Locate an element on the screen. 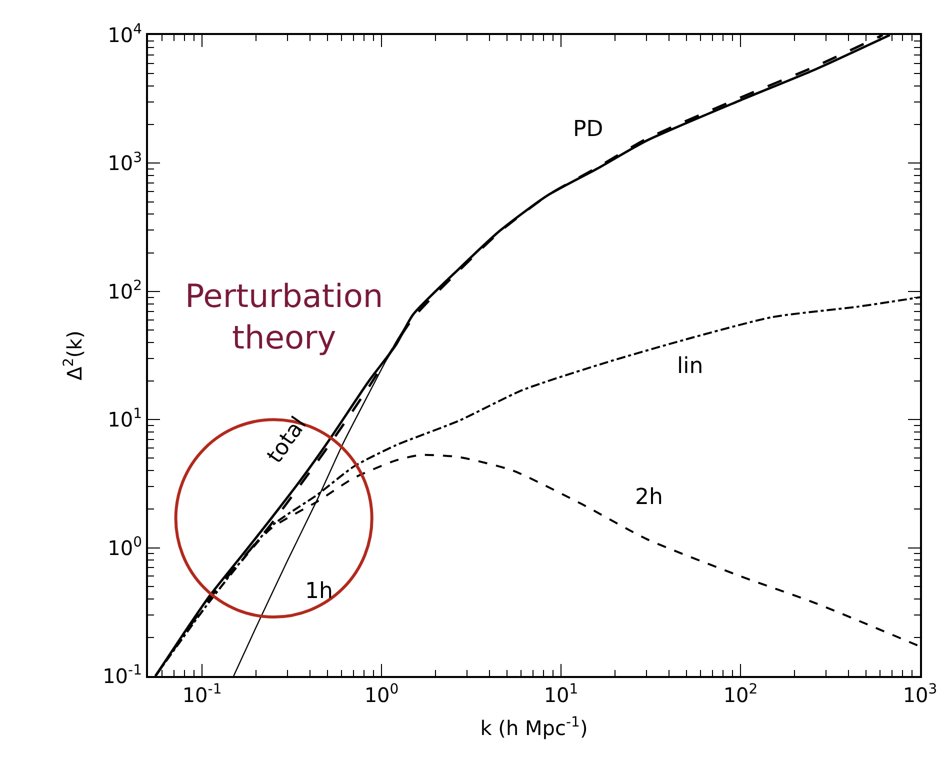 The height and width of the screenshot is (773, 949). y-tick-label: 10$^{2}$ is located at coordinates (125, 291).